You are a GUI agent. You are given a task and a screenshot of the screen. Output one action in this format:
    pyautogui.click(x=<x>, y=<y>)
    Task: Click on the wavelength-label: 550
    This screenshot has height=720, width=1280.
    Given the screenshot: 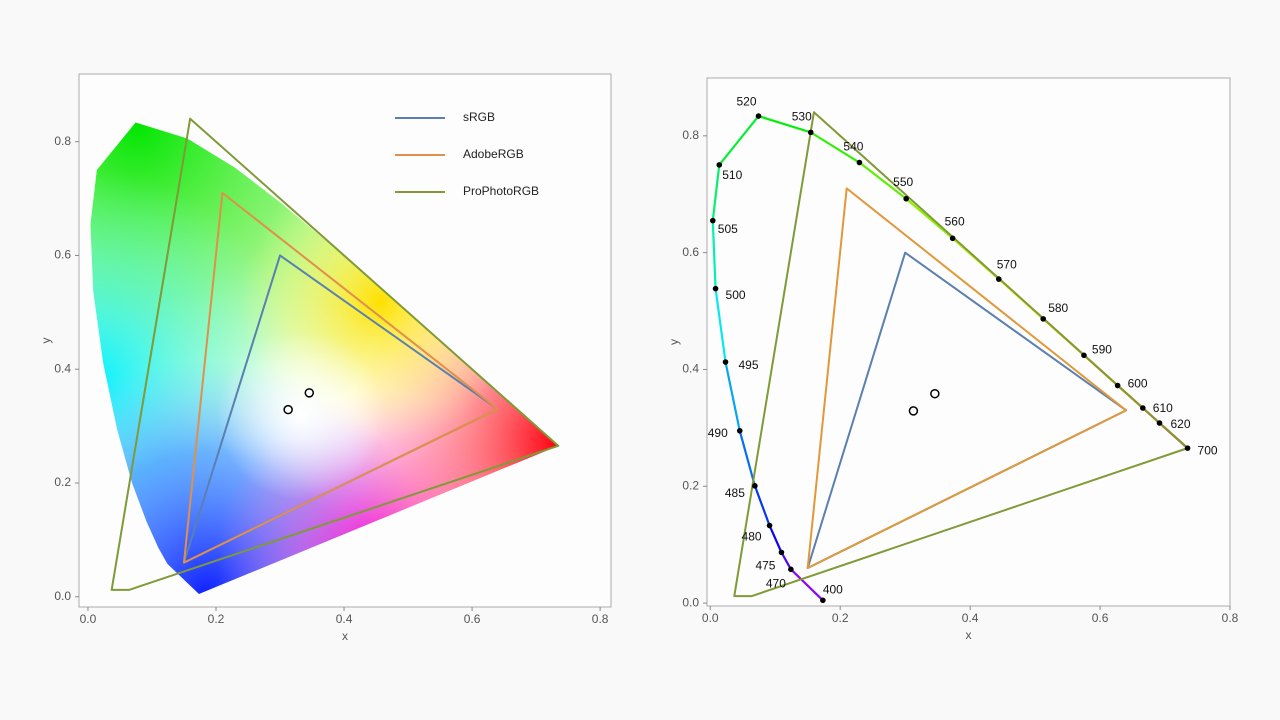 What is the action you would take?
    pyautogui.click(x=903, y=182)
    